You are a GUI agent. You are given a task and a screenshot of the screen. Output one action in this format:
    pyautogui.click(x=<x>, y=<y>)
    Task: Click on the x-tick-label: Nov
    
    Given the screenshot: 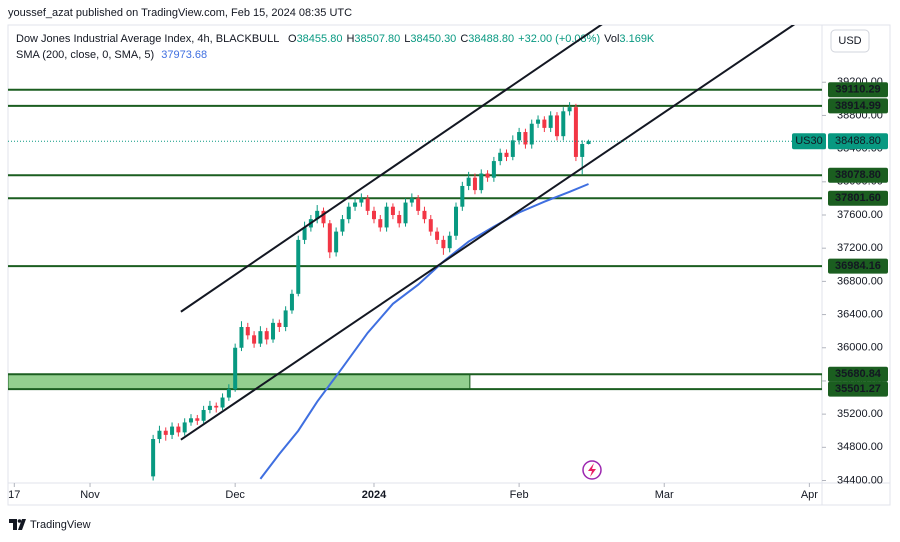 What is the action you would take?
    pyautogui.click(x=90, y=495)
    